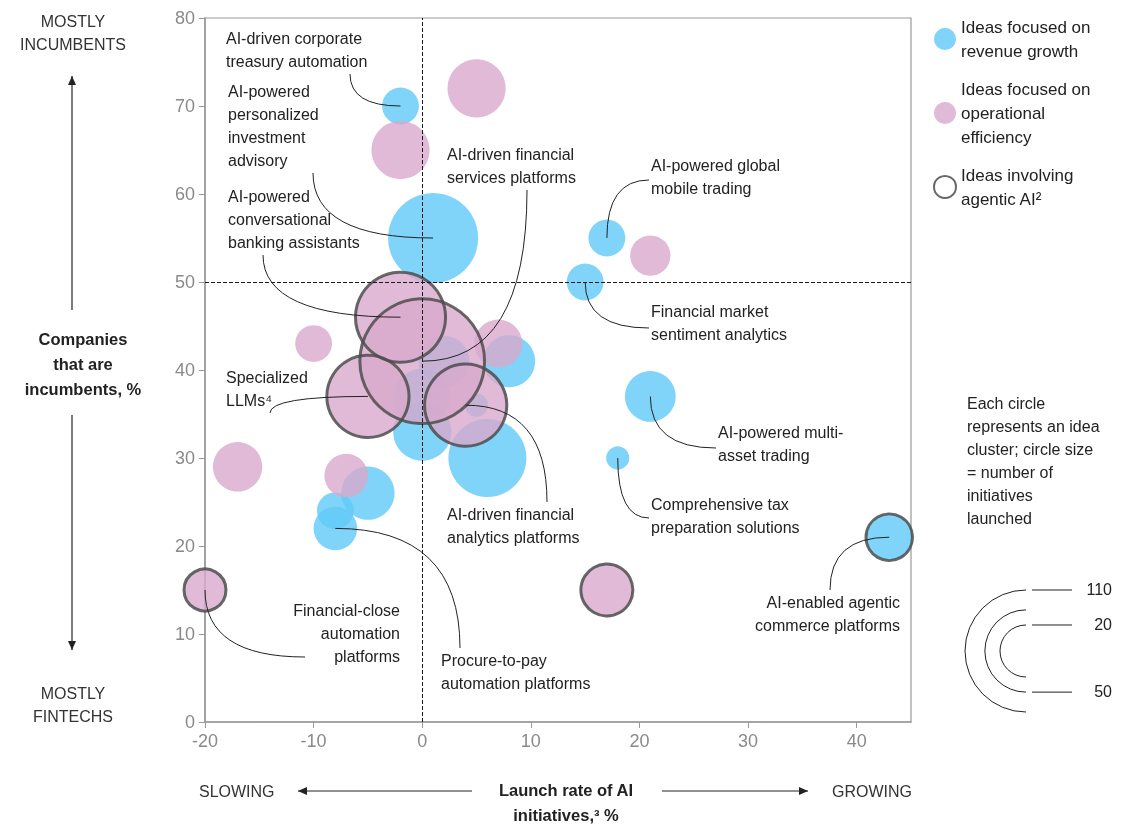 The height and width of the screenshot is (827, 1127). What do you see at coordinates (184, 106) in the screenshot?
I see `y-tick-label: 70` at bounding box center [184, 106].